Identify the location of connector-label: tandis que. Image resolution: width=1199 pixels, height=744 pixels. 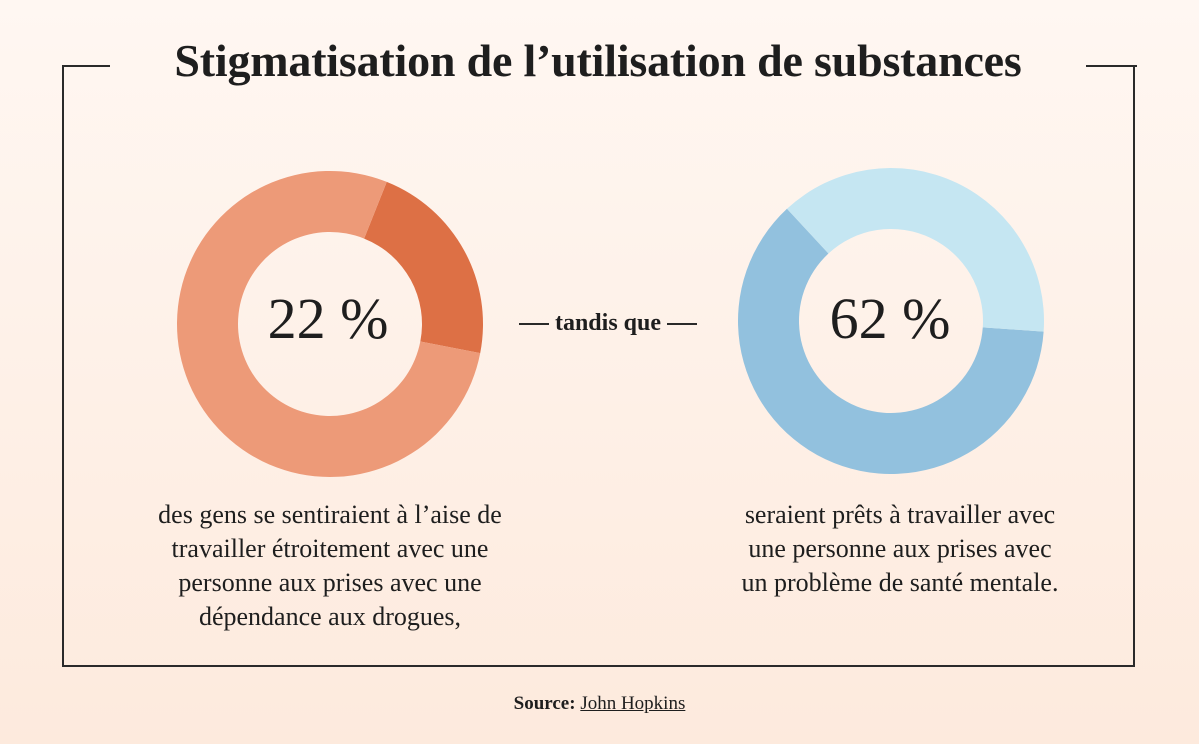
(608, 323).